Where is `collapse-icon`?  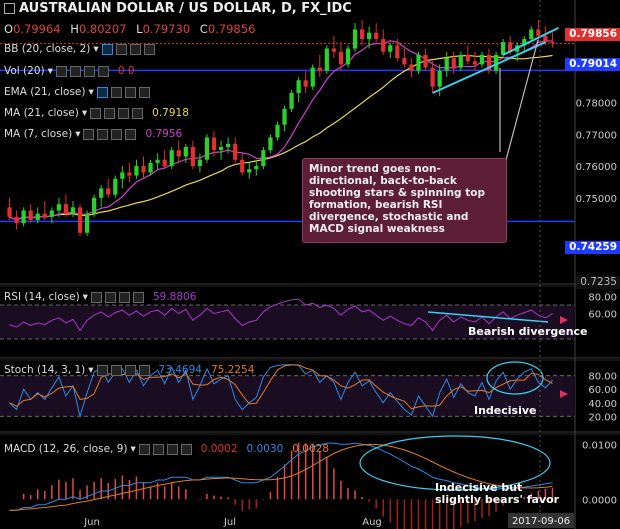 collapse-icon is located at coordinates (9, 8).